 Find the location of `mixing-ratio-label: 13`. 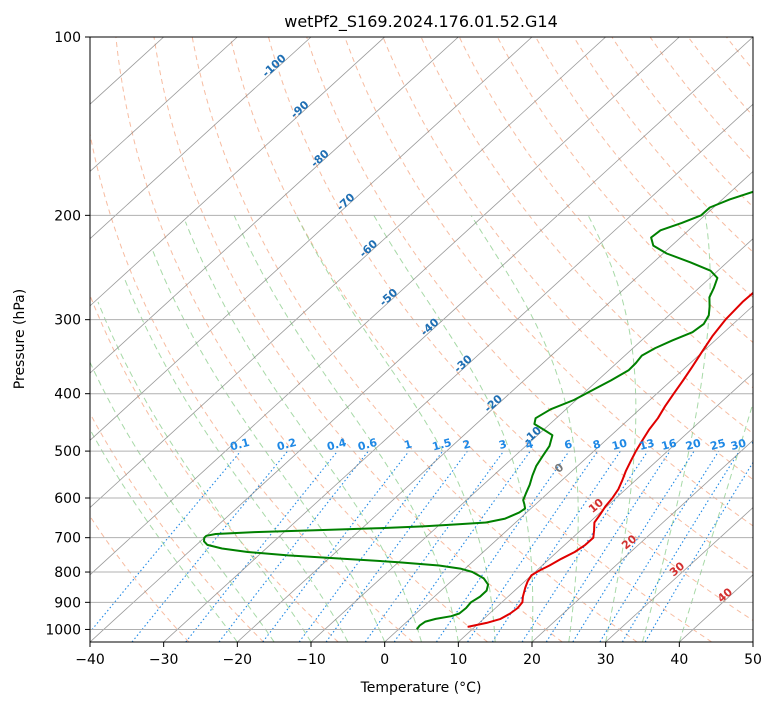

mixing-ratio-label: 13 is located at coordinates (647, 444).